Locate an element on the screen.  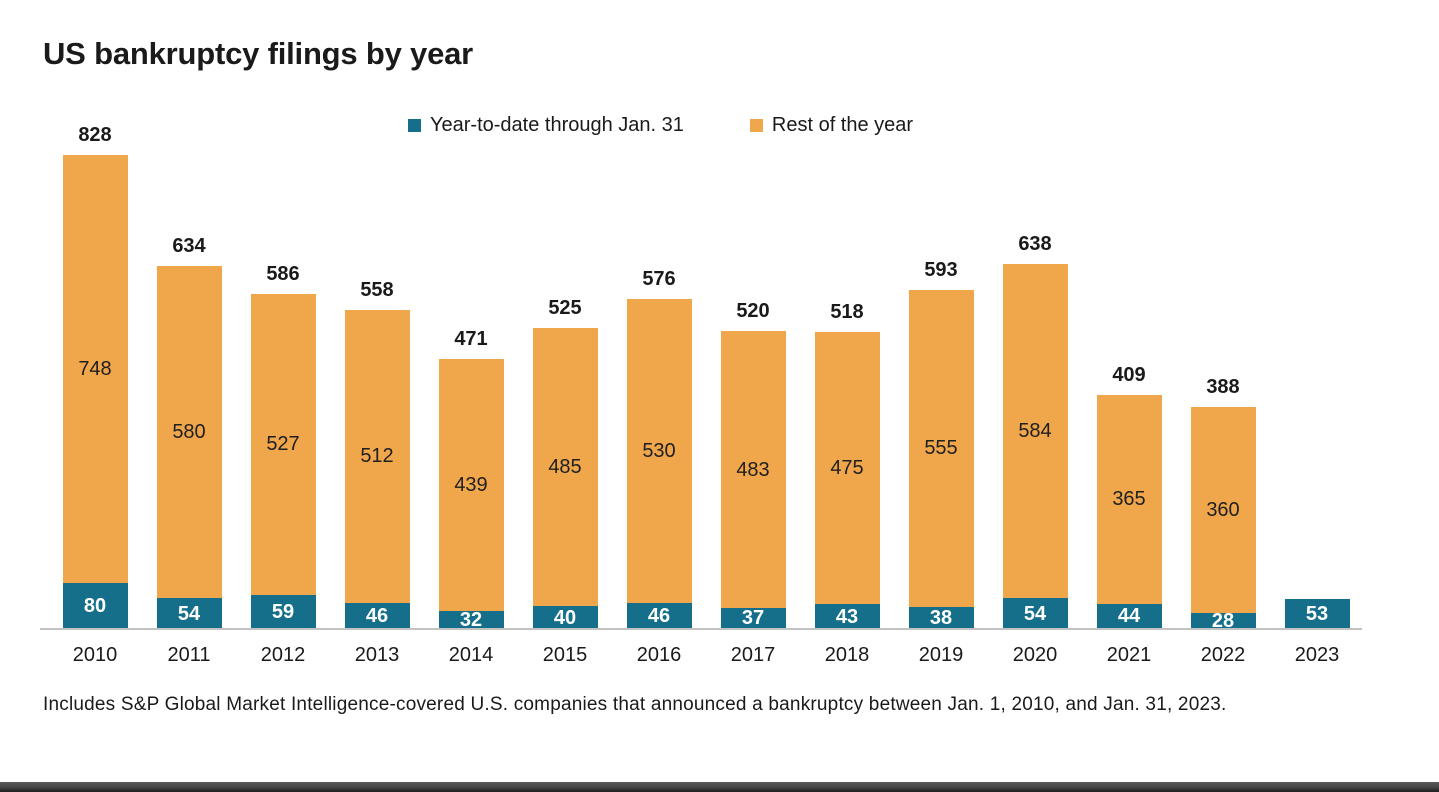
bar-segment-rest-2010-label: 748 is located at coordinates (95, 369).